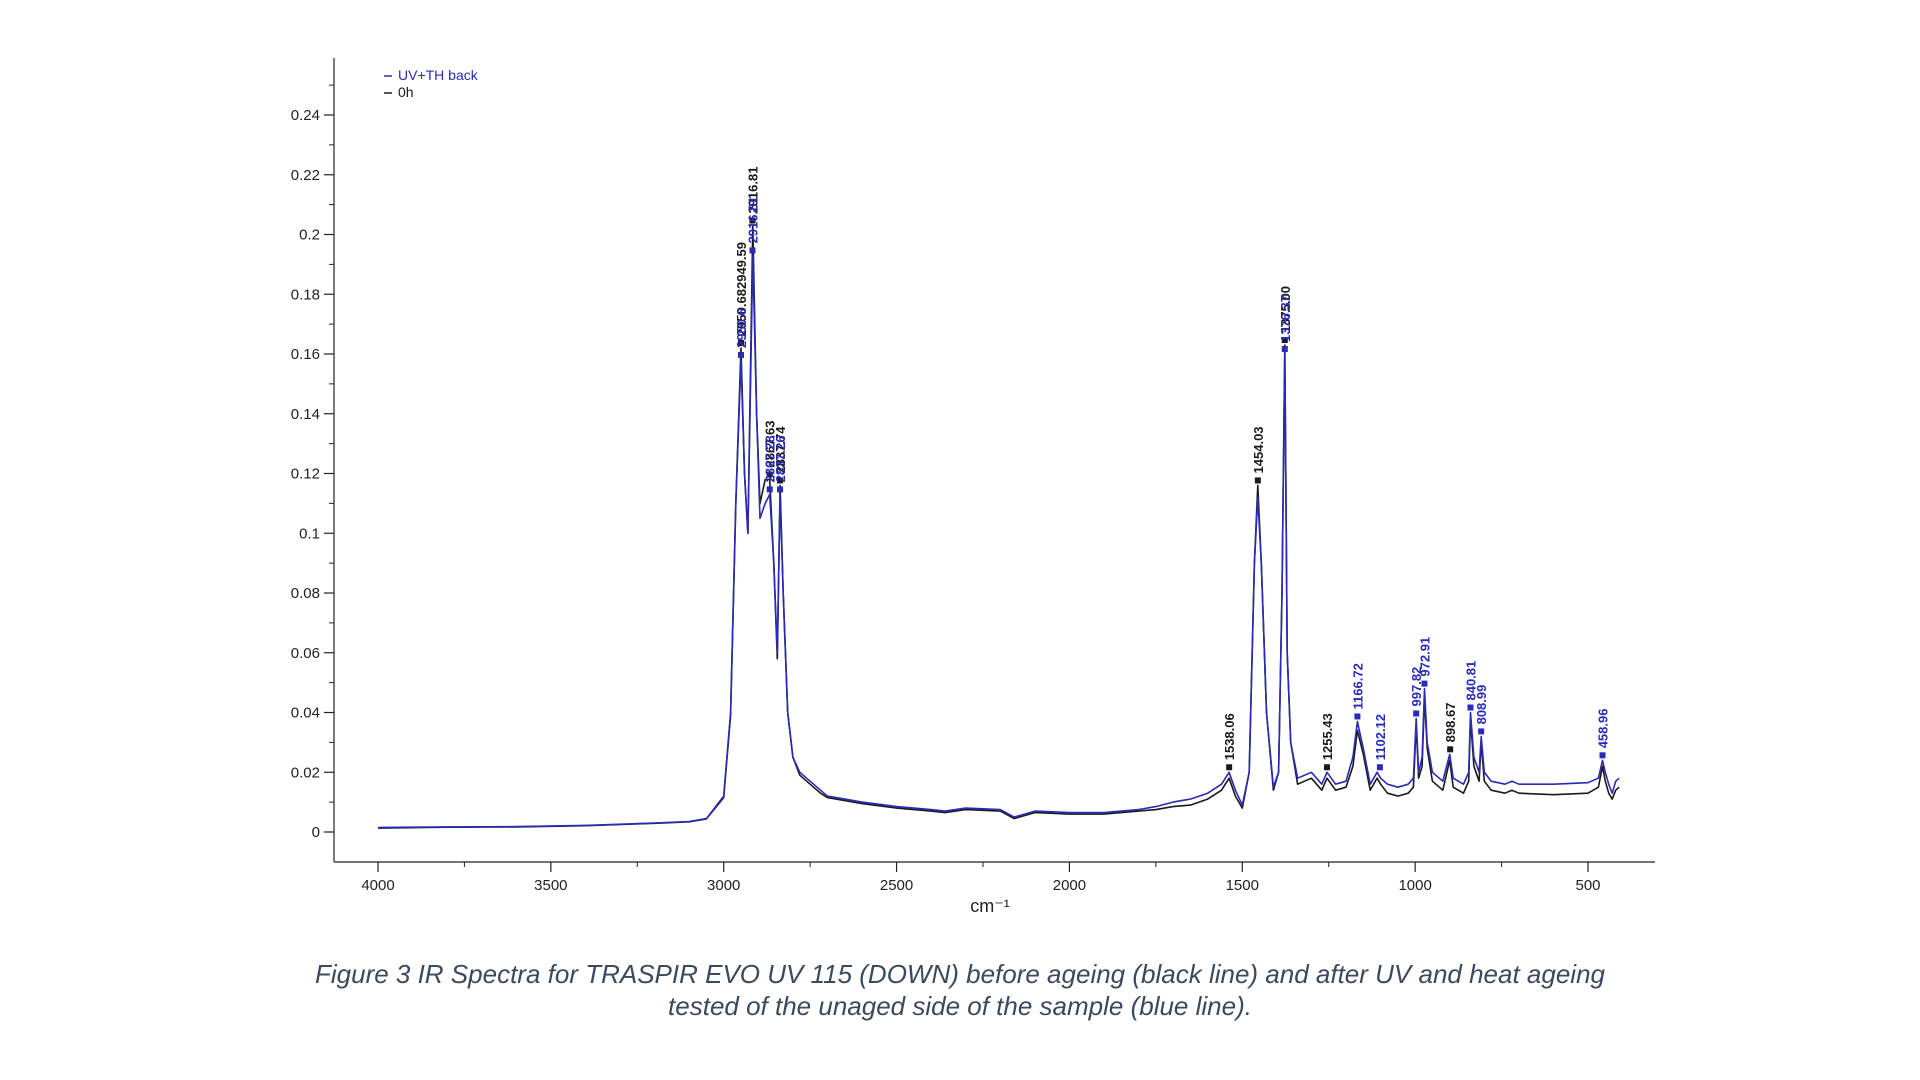  Describe the element at coordinates (305, 354) in the screenshot. I see `y-tick-label: 0.16` at that location.